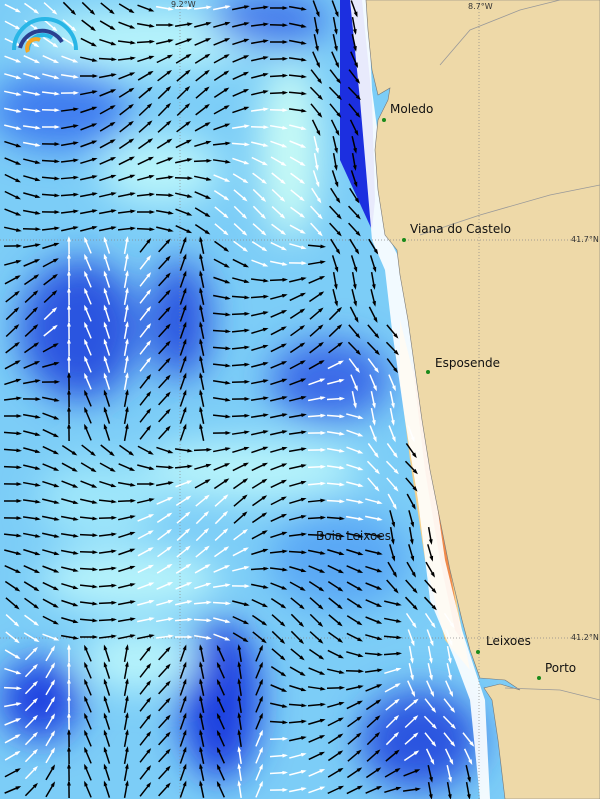  I want to click on place-marker, so click(404, 240).